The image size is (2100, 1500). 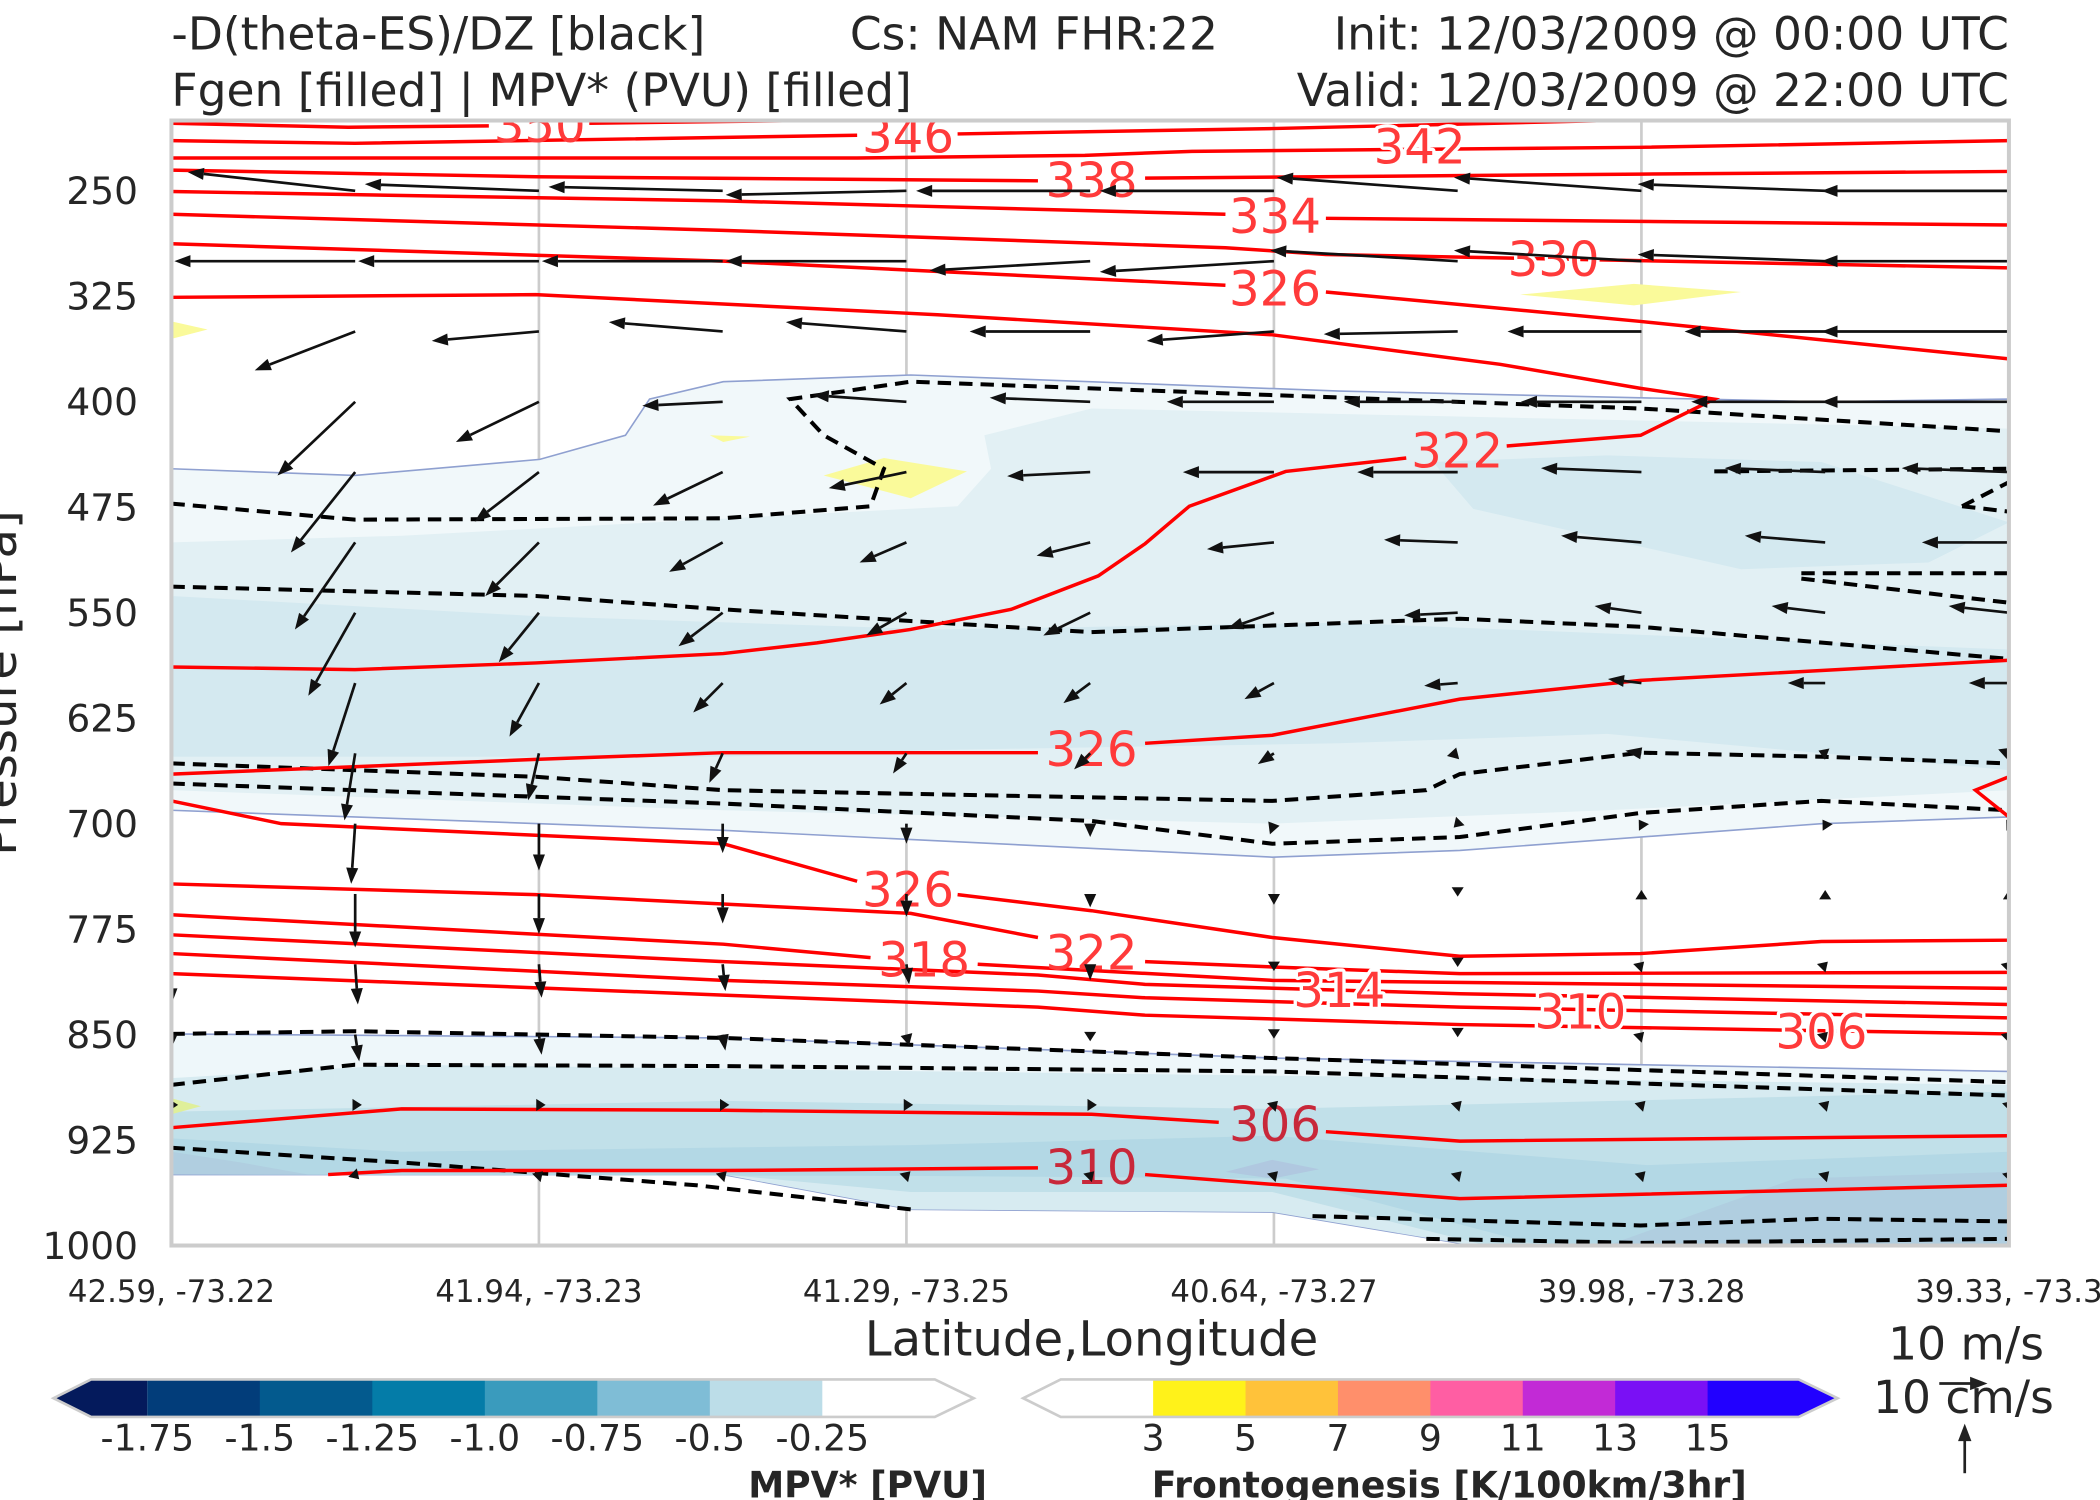 I want to click on colorbar-tick-label: 3, so click(x=1153, y=1437).